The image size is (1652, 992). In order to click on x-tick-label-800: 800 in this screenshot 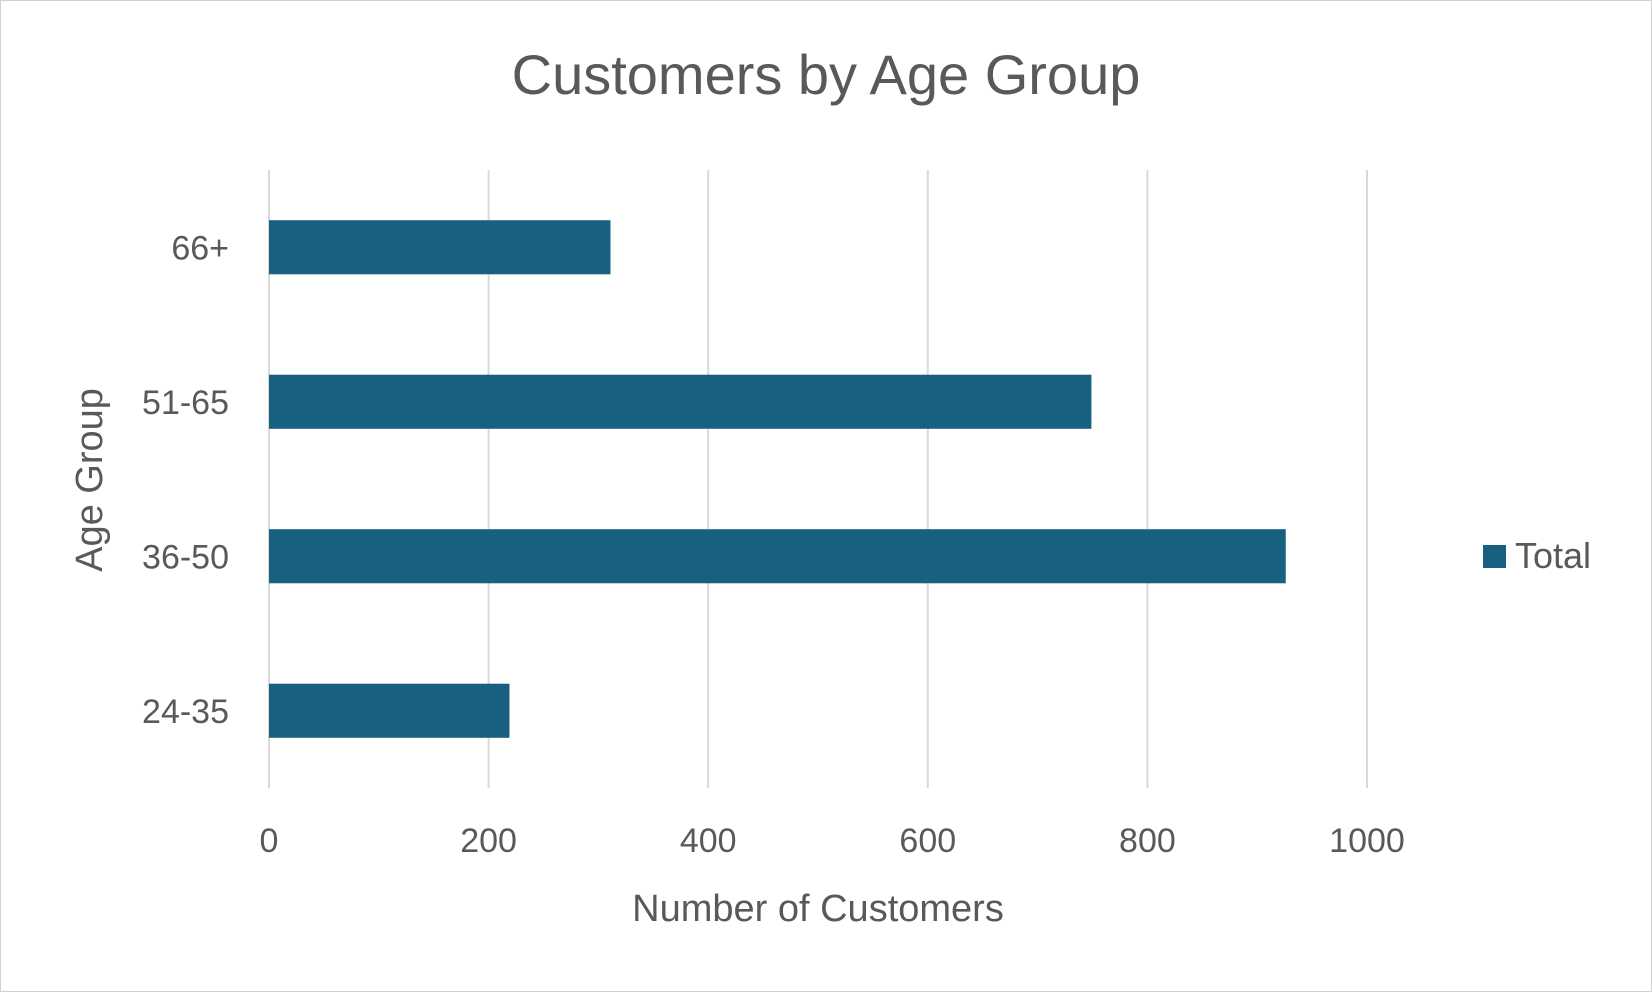, I will do `click(1147, 841)`.